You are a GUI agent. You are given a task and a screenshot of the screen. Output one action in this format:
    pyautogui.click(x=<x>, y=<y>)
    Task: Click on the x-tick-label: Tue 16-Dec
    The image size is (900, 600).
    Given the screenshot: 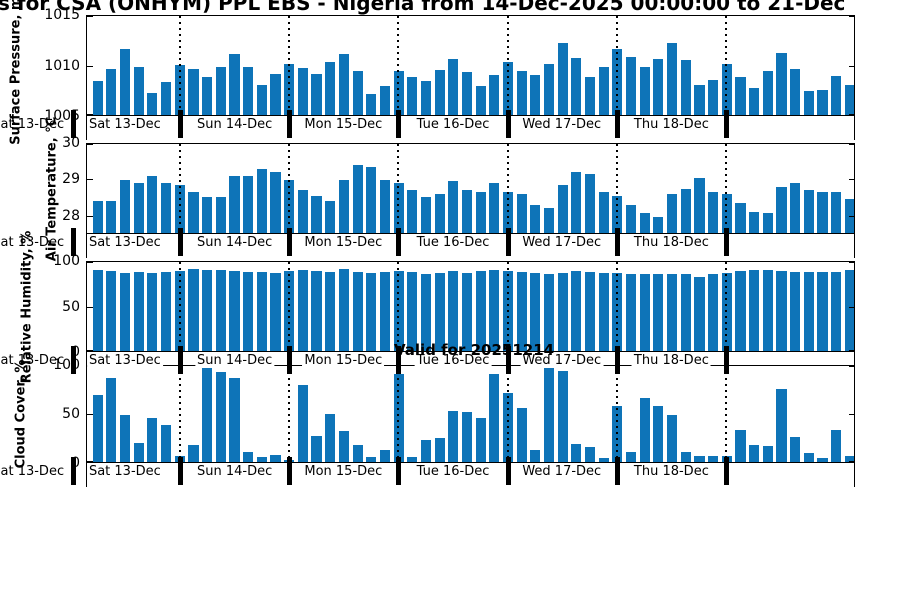 What is the action you would take?
    pyautogui.click(x=453, y=471)
    